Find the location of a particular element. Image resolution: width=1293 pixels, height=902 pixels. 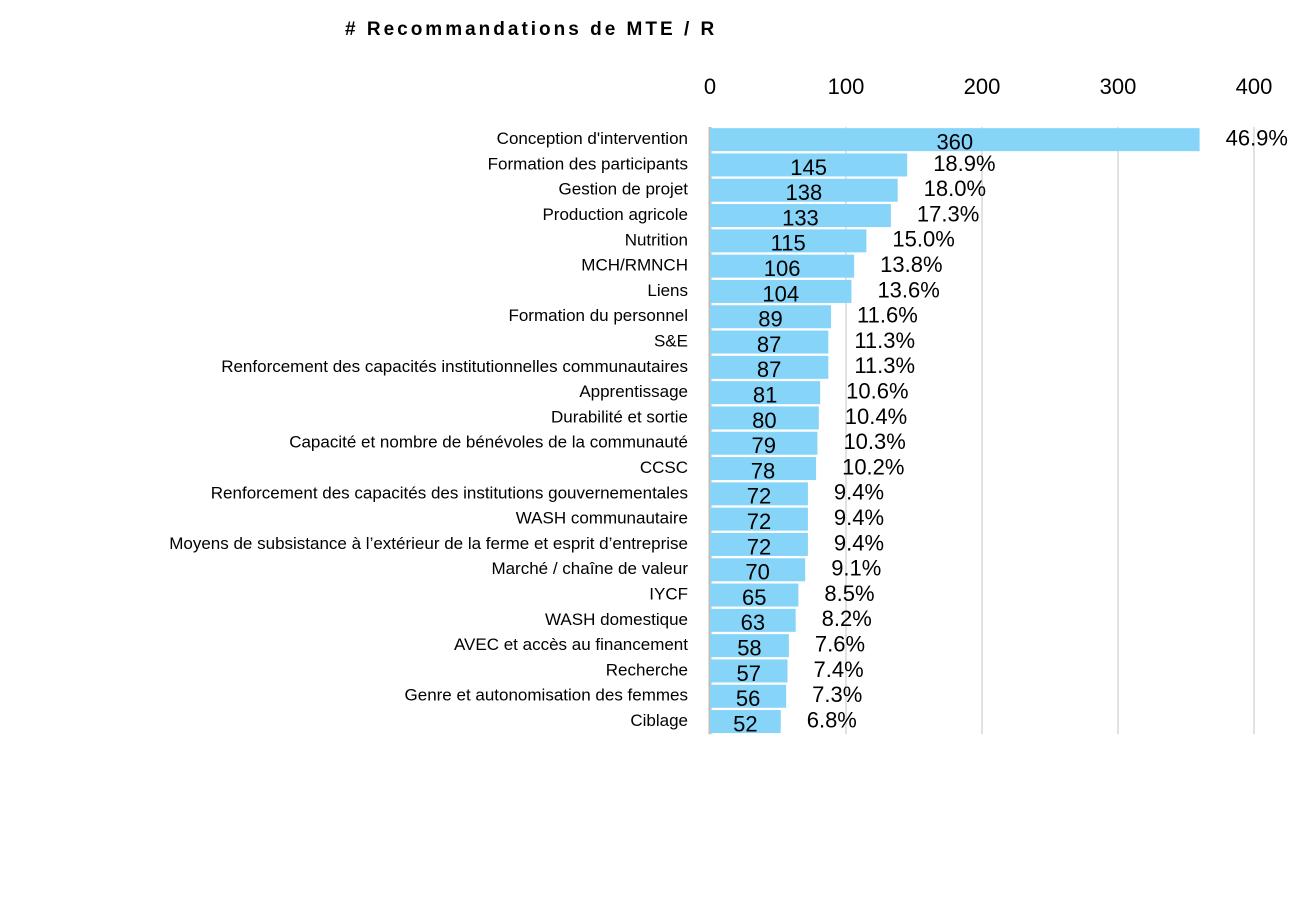

value-label: 56 is located at coordinates (748, 698).